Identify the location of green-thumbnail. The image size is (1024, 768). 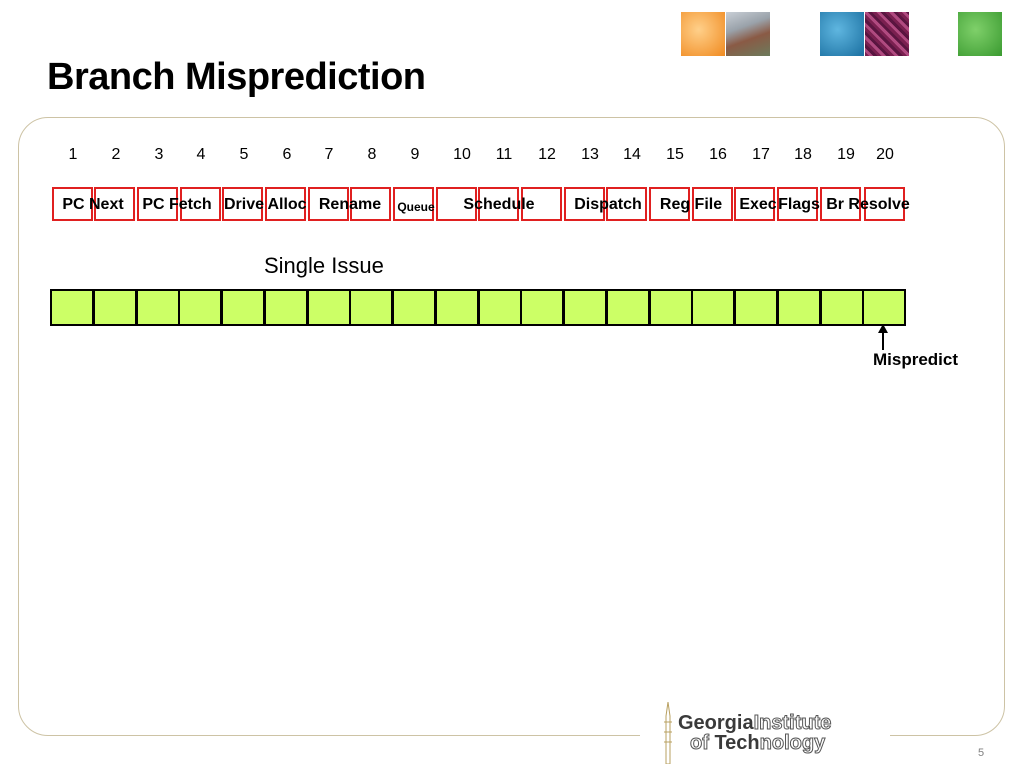
(980, 34).